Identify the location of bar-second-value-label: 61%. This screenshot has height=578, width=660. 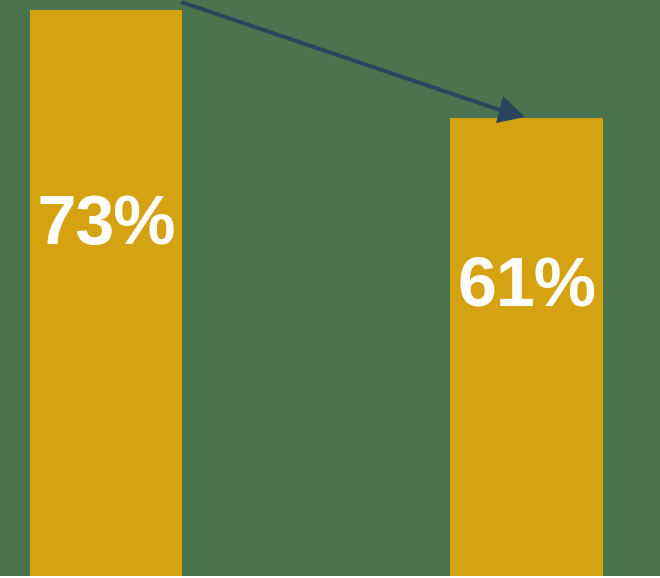
(526, 282).